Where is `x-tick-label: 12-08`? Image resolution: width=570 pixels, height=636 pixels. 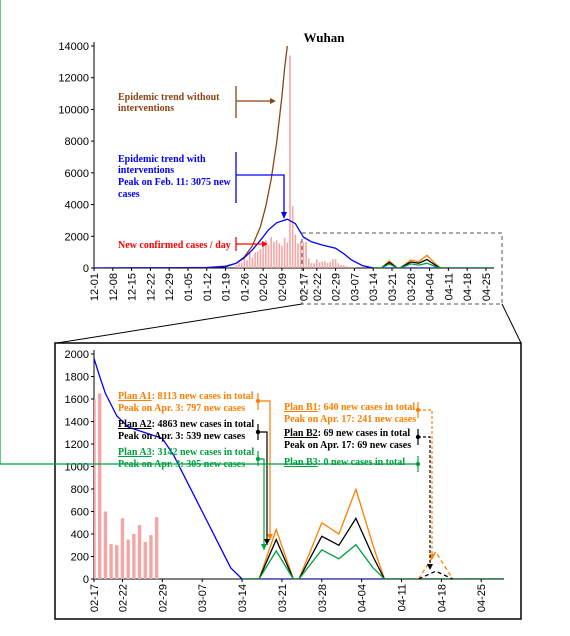
x-tick-label: 12-08 is located at coordinates (114, 287).